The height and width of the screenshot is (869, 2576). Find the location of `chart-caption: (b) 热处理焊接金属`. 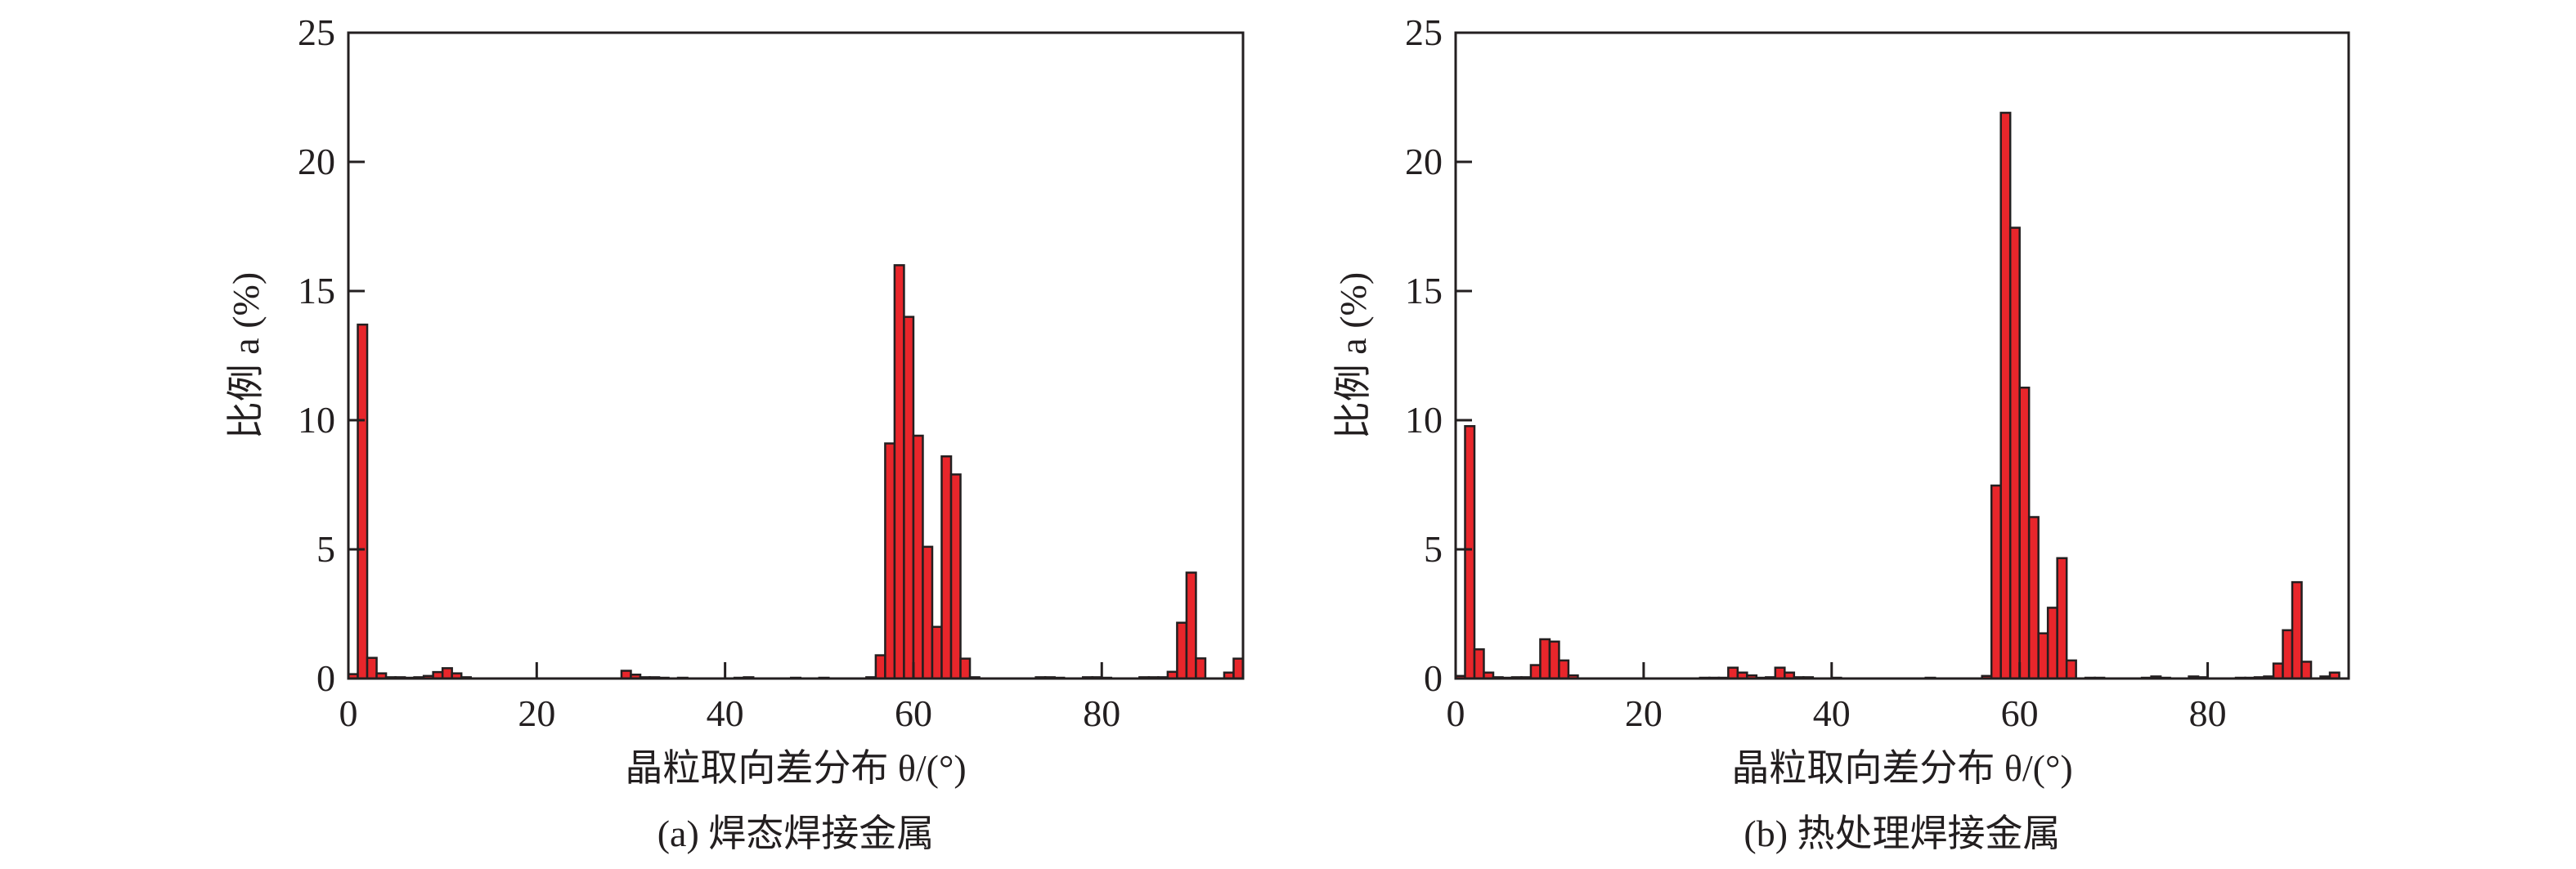

chart-caption: (b) 热处理焊接金属 is located at coordinates (1902, 833).